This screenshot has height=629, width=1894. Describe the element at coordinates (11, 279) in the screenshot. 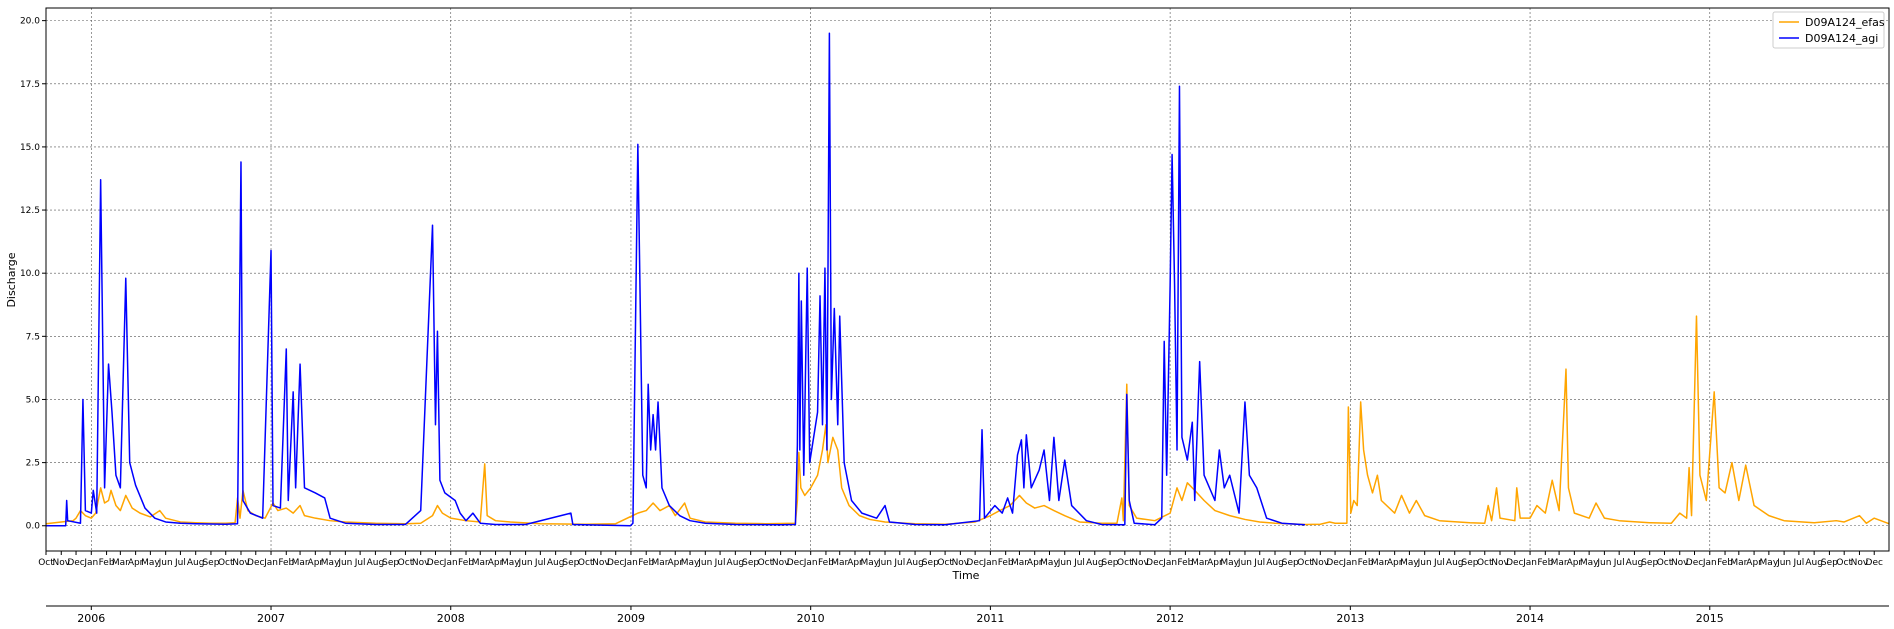

I see `y-axis-title: Discharge` at that location.